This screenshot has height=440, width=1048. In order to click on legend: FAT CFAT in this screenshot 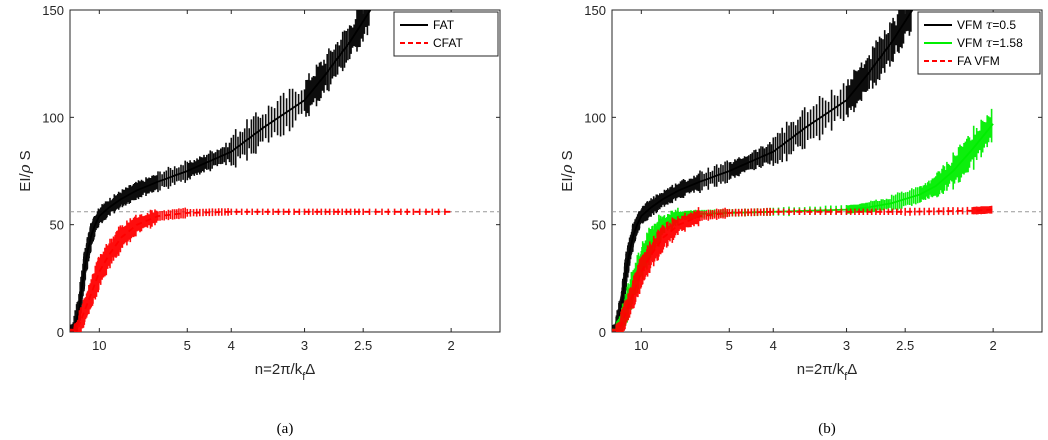, I will do `click(446, 34)`.